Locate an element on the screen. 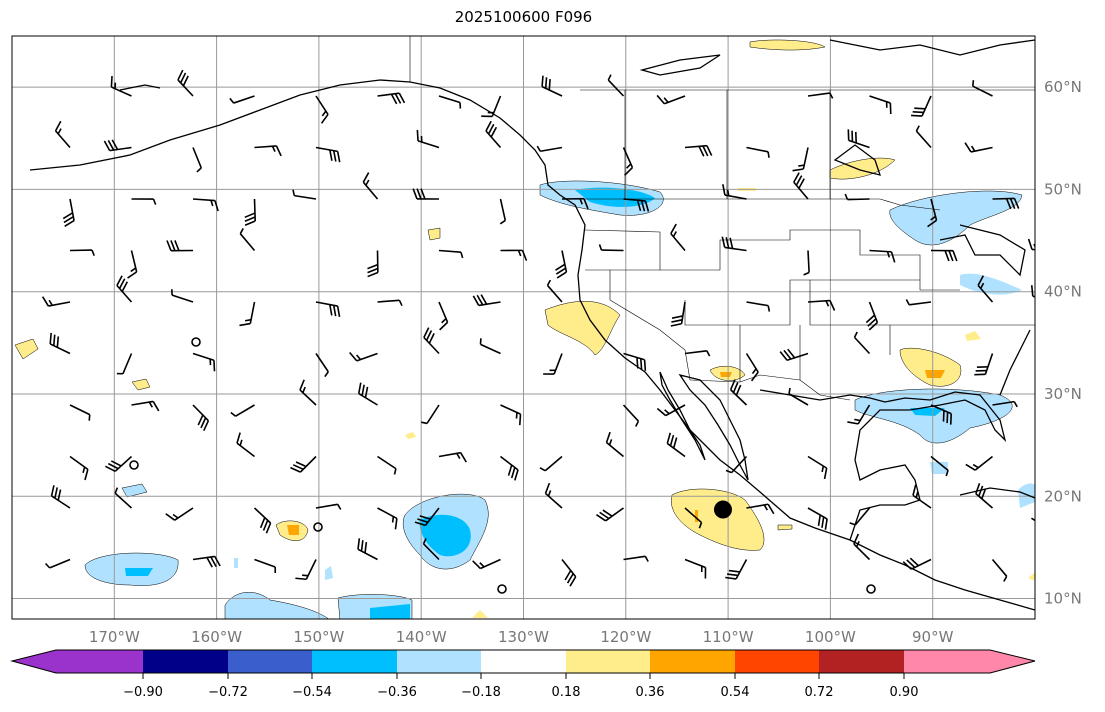  lat-tick-label: 30°N is located at coordinates (1063, 394).